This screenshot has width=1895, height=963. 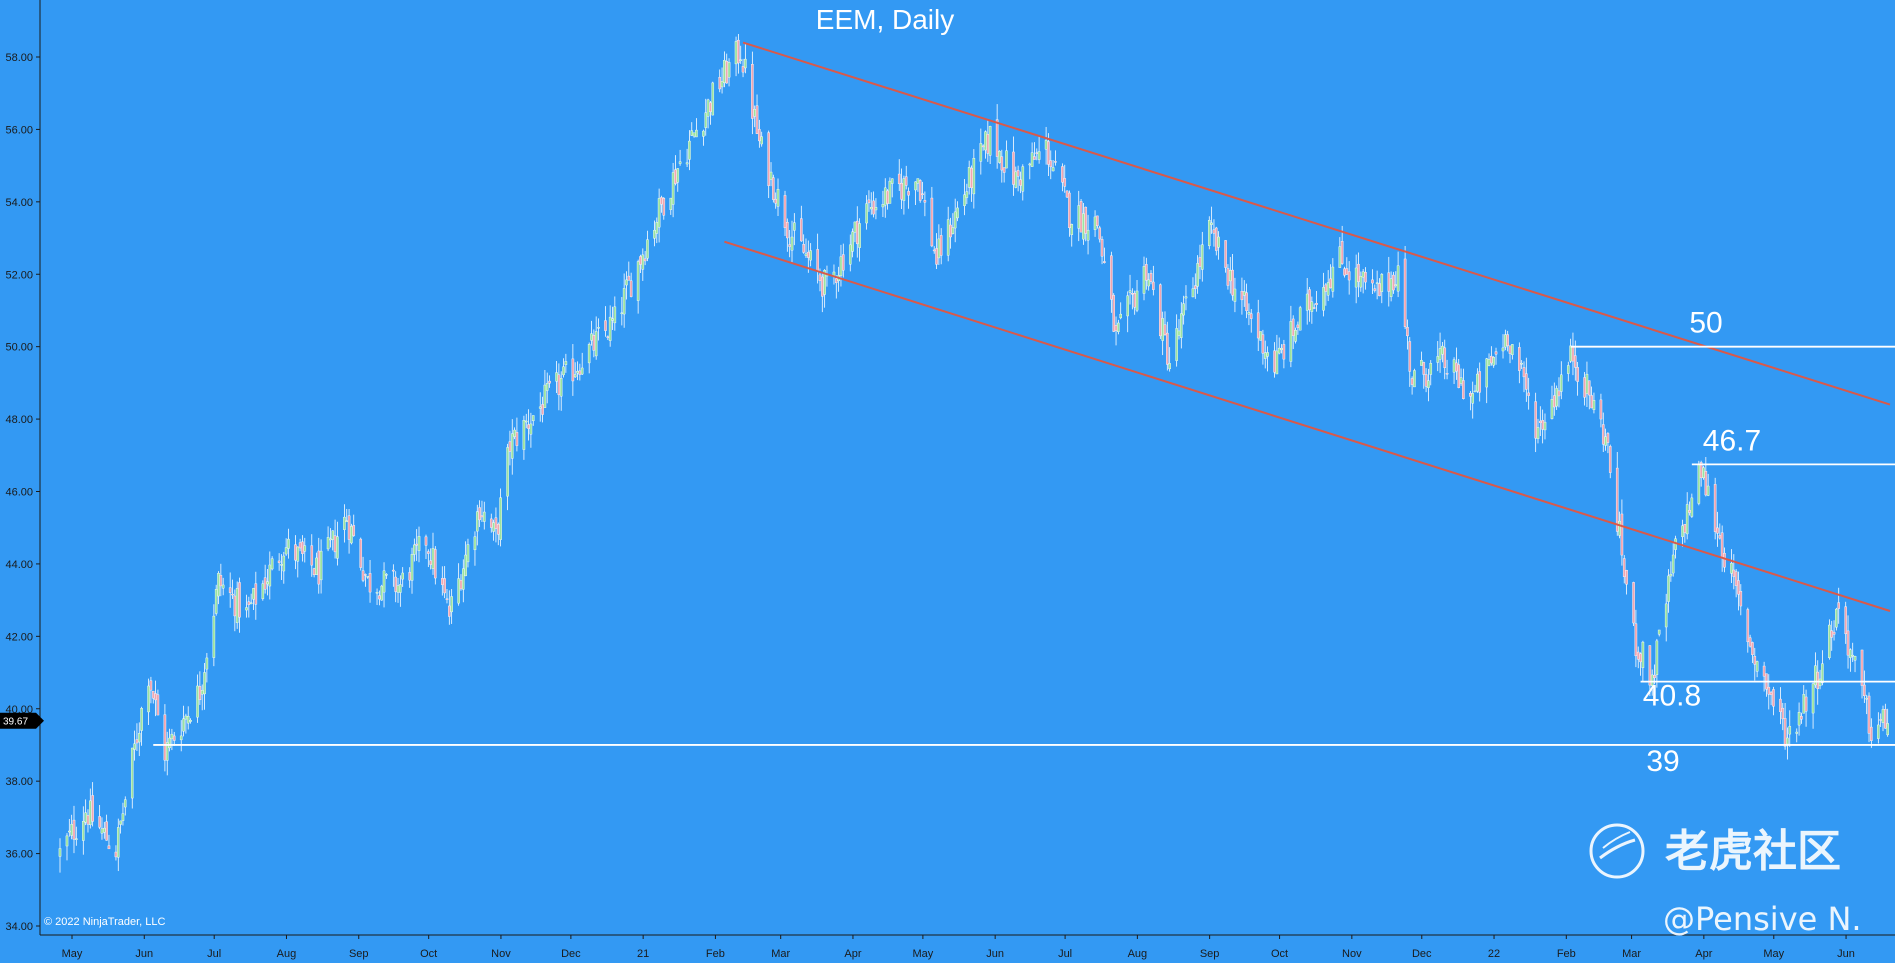 What do you see at coordinates (72, 954) in the screenshot?
I see `x-tick-label: May` at bounding box center [72, 954].